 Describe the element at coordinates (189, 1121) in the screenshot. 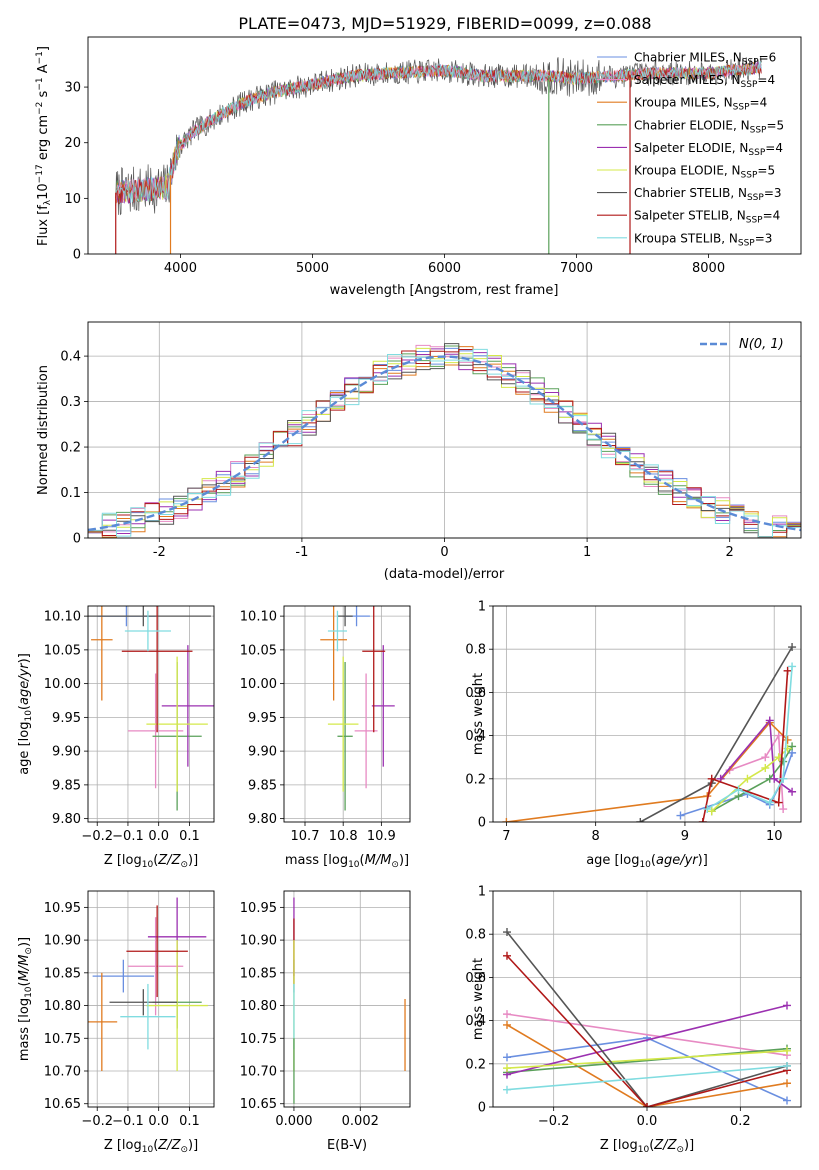

I see `x-tick-label: 0.1` at that location.